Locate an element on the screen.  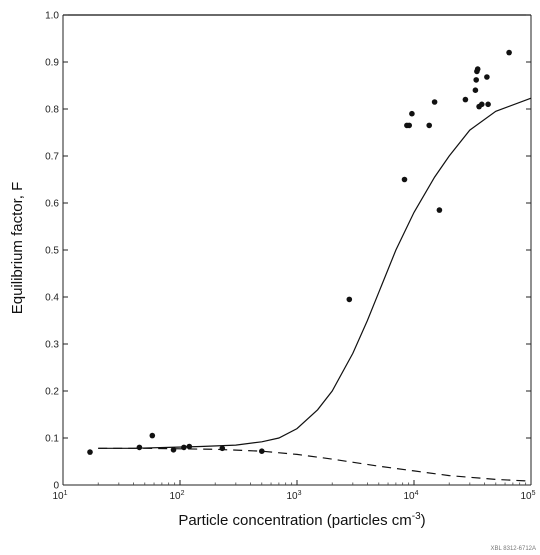
x-tick-exponent: 2 is located at coordinates (183, 493).